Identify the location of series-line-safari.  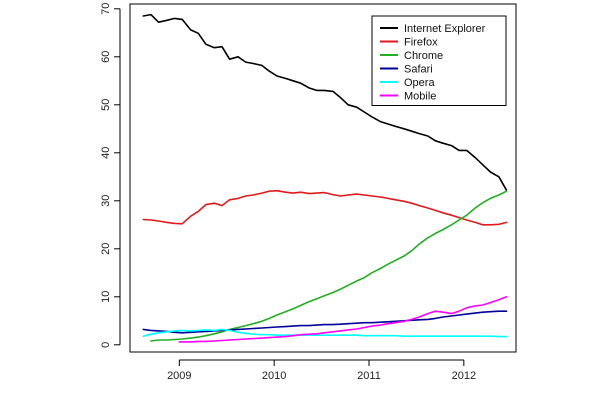
(325, 322).